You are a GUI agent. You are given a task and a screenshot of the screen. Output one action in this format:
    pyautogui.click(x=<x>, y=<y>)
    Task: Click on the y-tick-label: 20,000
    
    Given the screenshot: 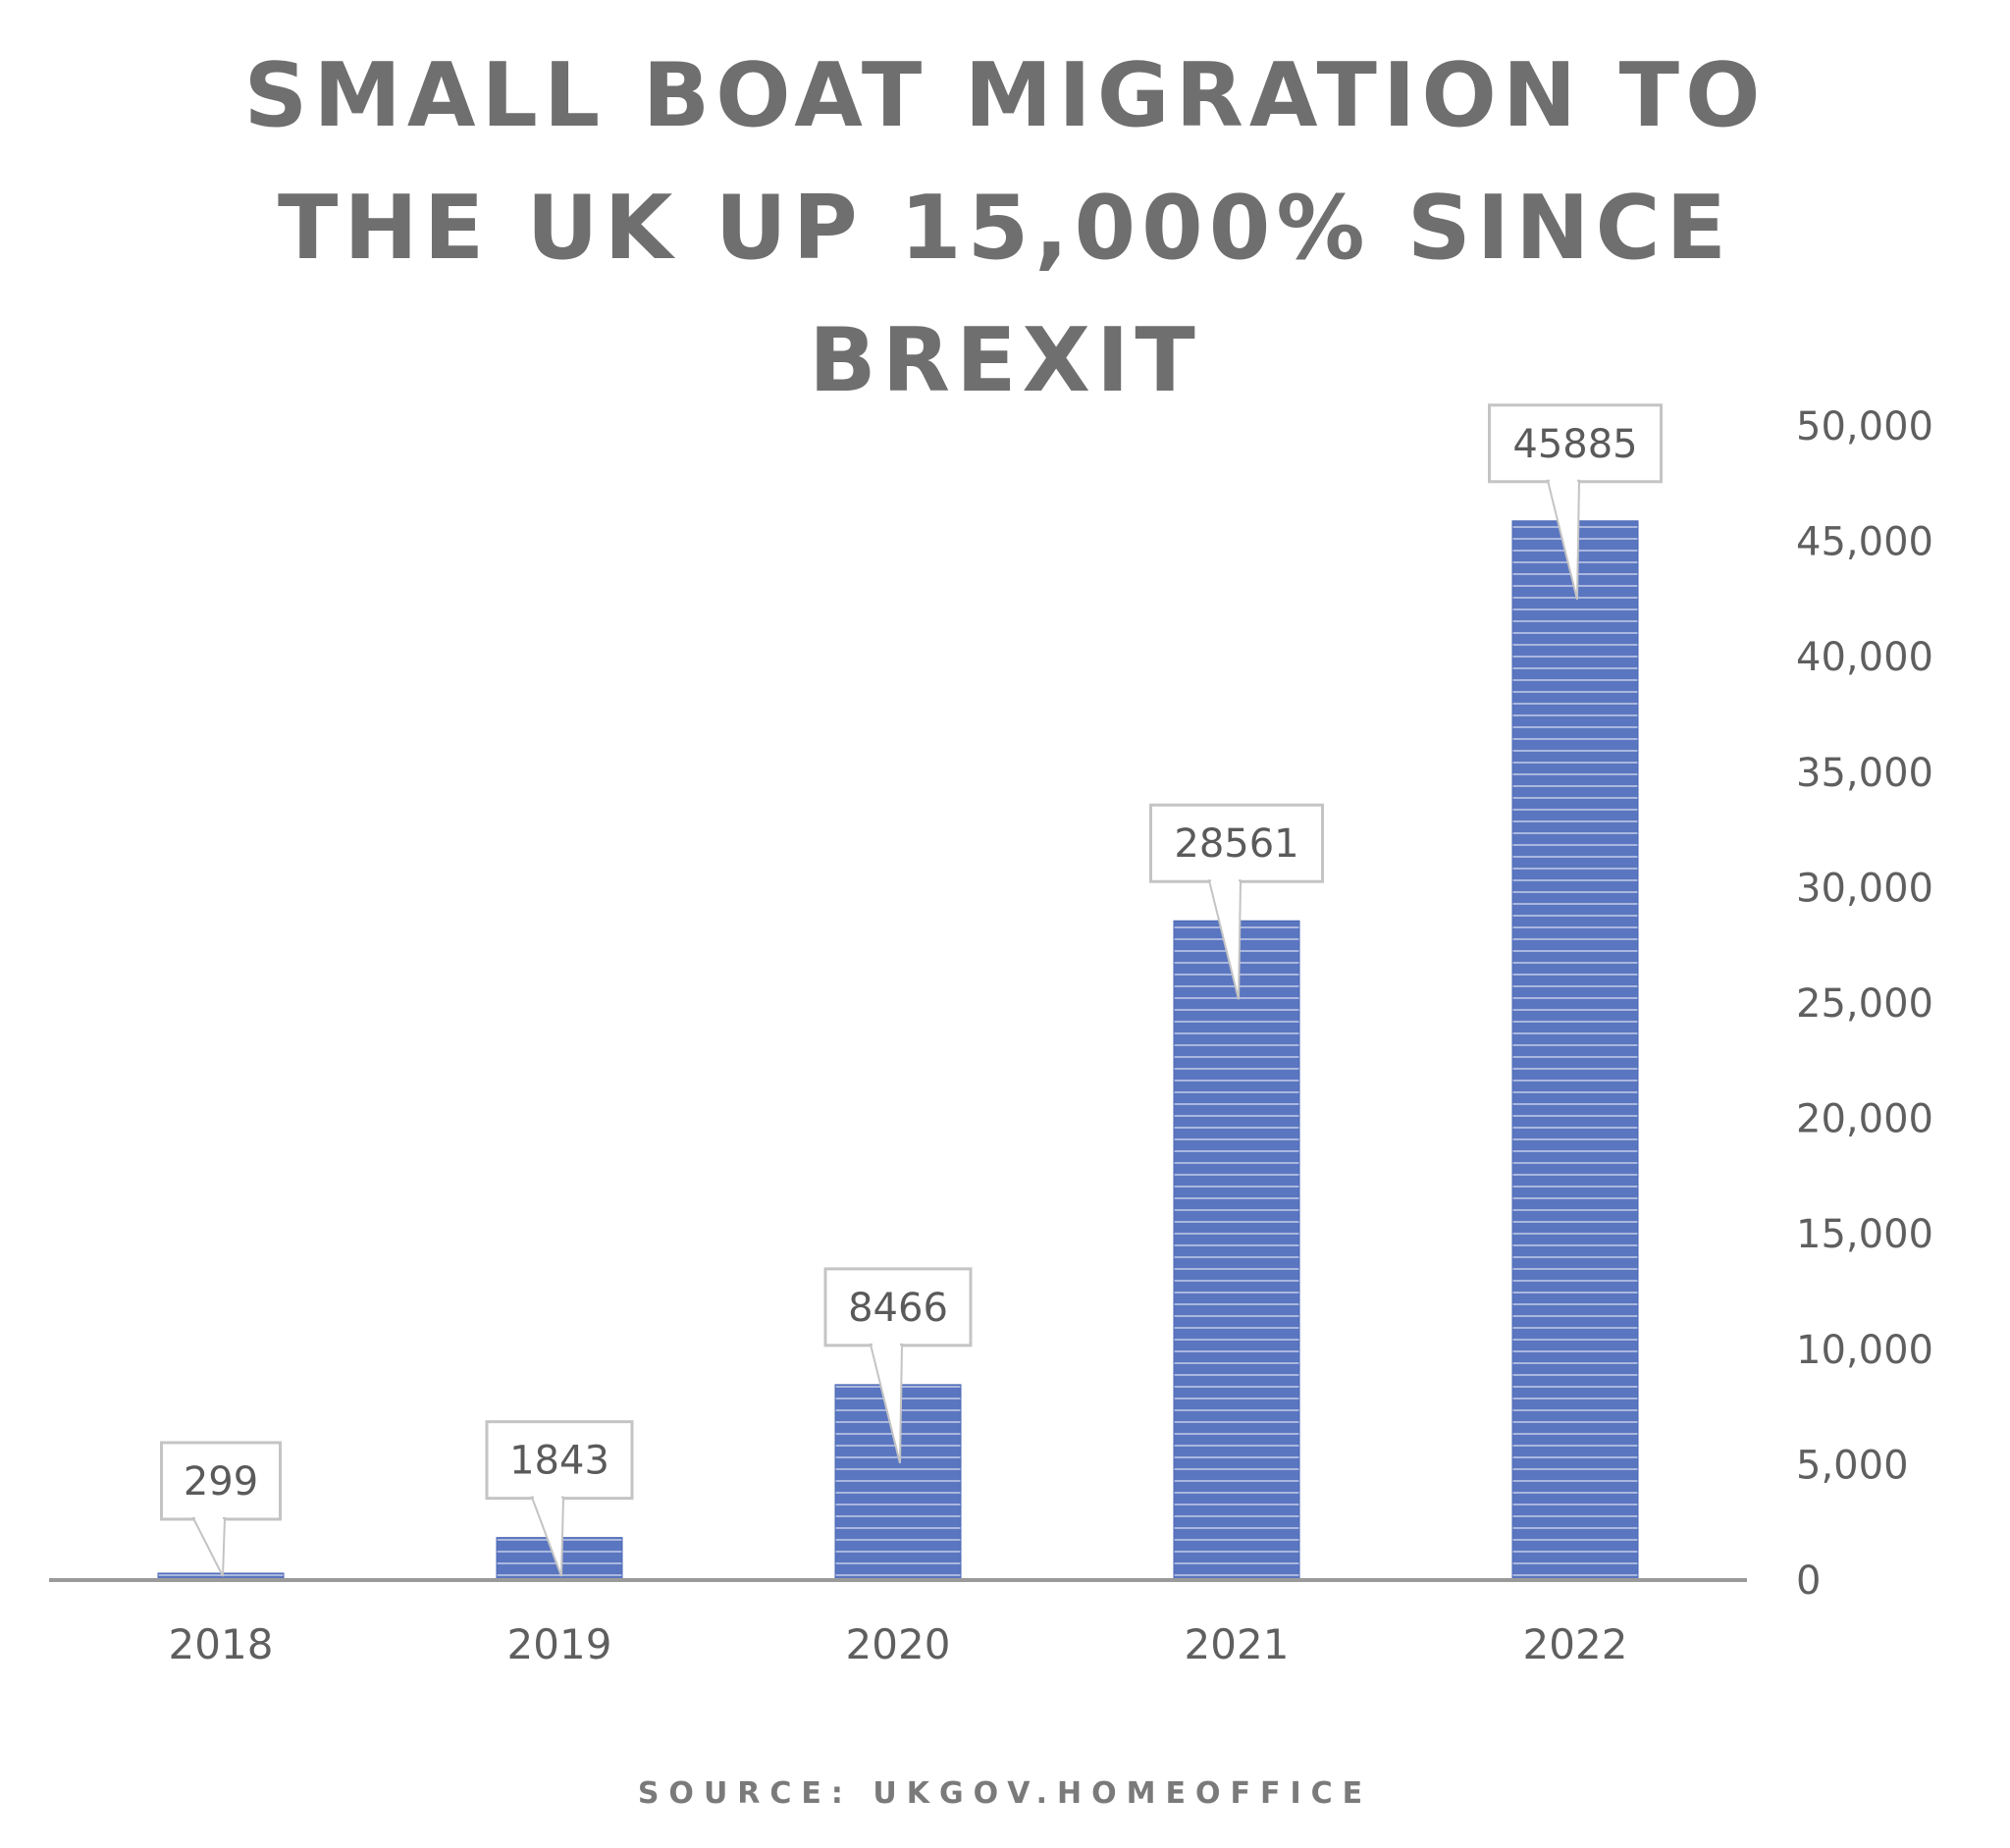 What is the action you would take?
    pyautogui.click(x=1864, y=1120)
    